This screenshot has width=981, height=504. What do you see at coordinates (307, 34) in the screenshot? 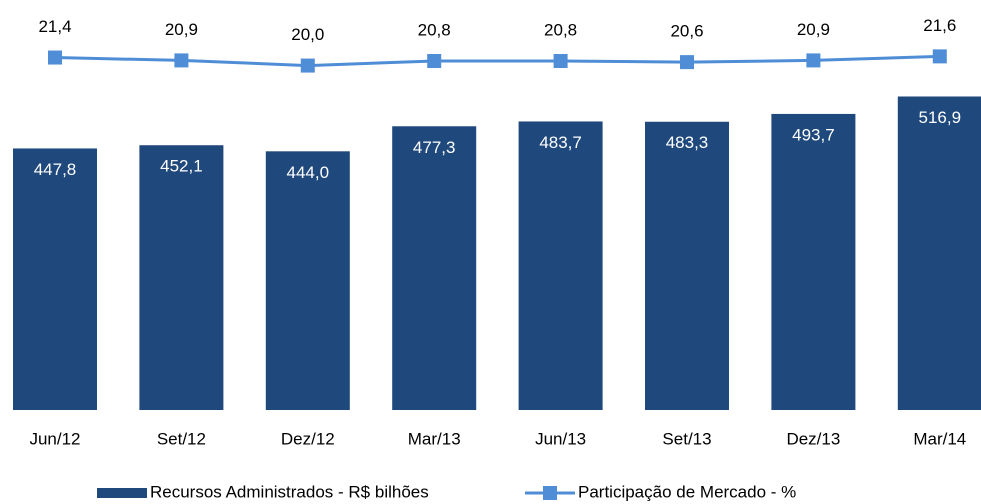
I see `line-value-label: 20,0` at bounding box center [307, 34].